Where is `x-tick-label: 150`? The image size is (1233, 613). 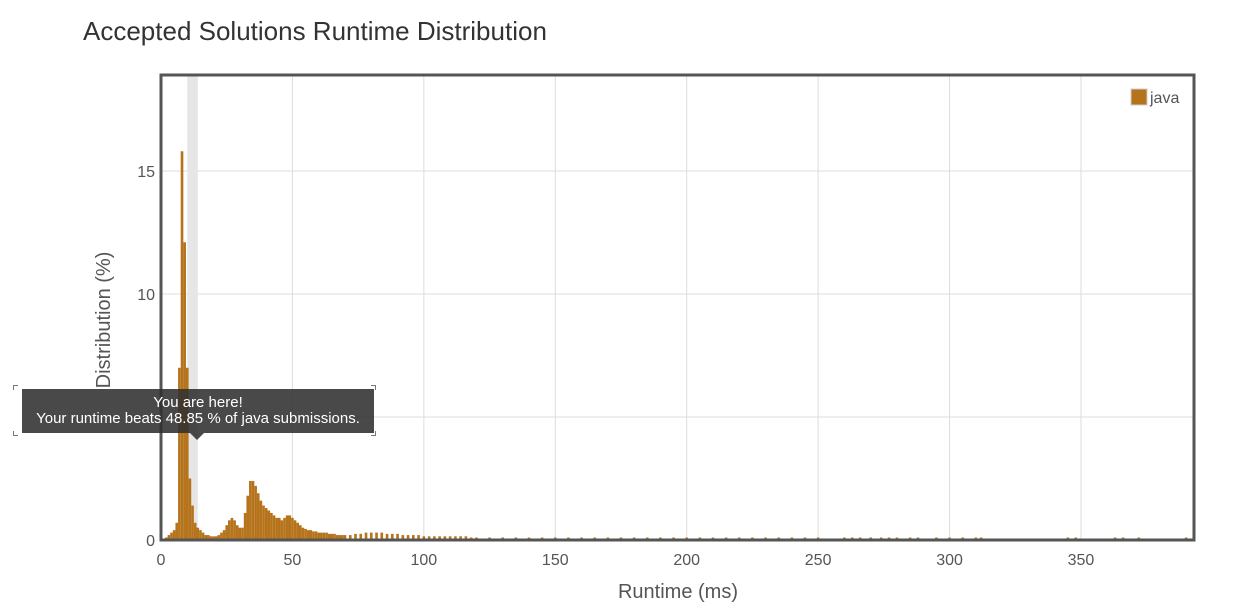 x-tick-label: 150 is located at coordinates (555, 560).